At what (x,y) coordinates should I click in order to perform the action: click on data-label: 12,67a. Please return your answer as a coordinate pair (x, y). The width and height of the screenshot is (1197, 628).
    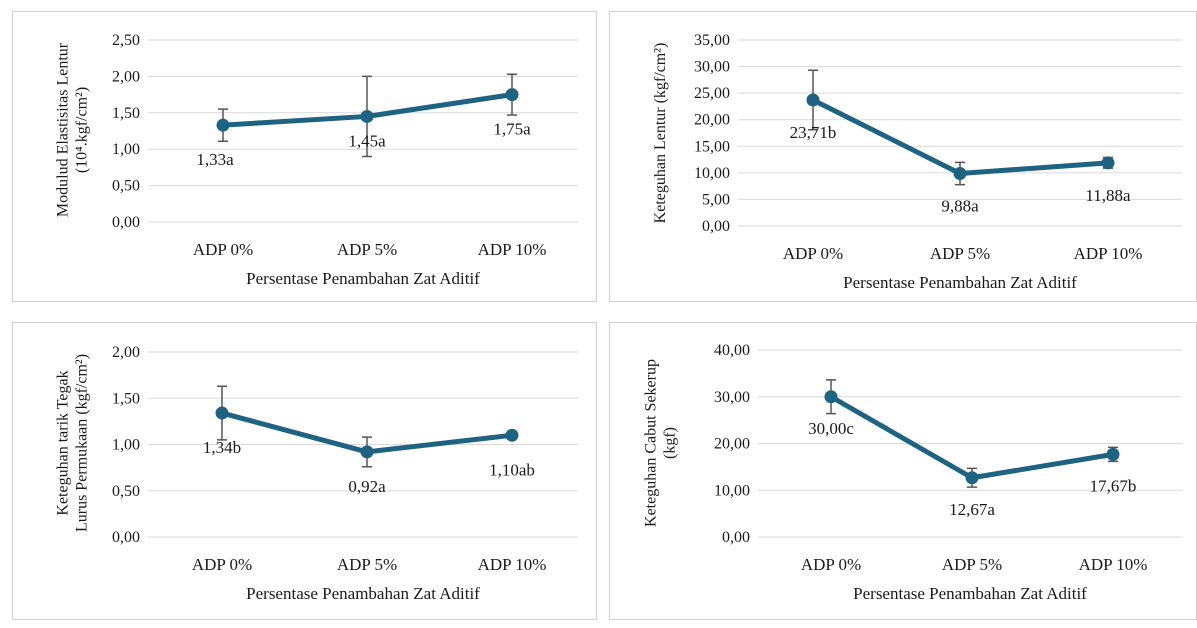
    Looking at the image, I should click on (972, 509).